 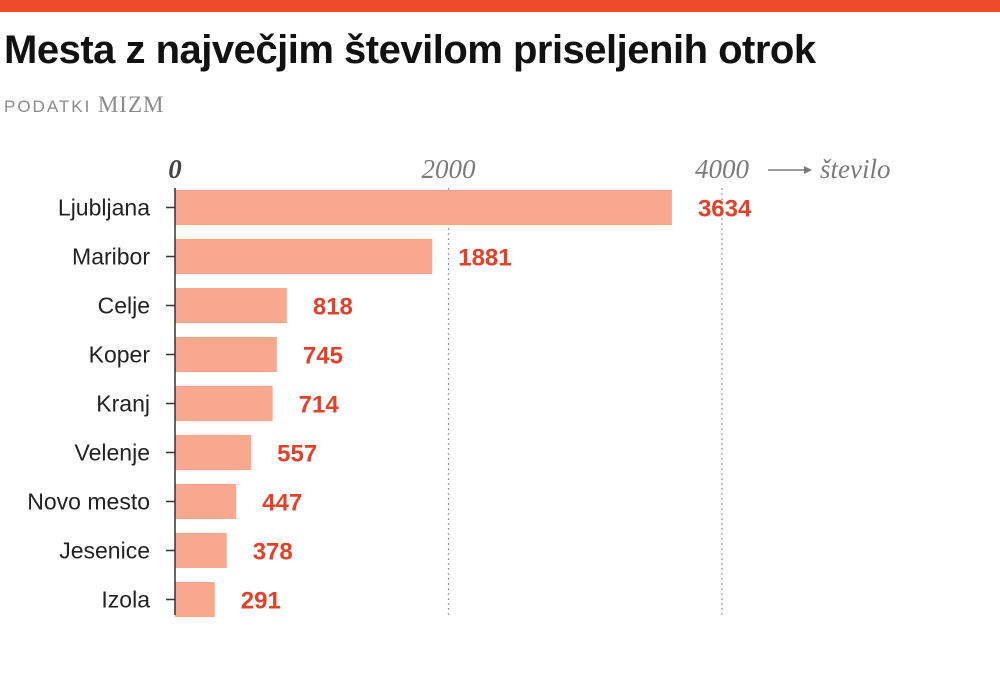 I want to click on category-label-4: Kranj, so click(x=123, y=404).